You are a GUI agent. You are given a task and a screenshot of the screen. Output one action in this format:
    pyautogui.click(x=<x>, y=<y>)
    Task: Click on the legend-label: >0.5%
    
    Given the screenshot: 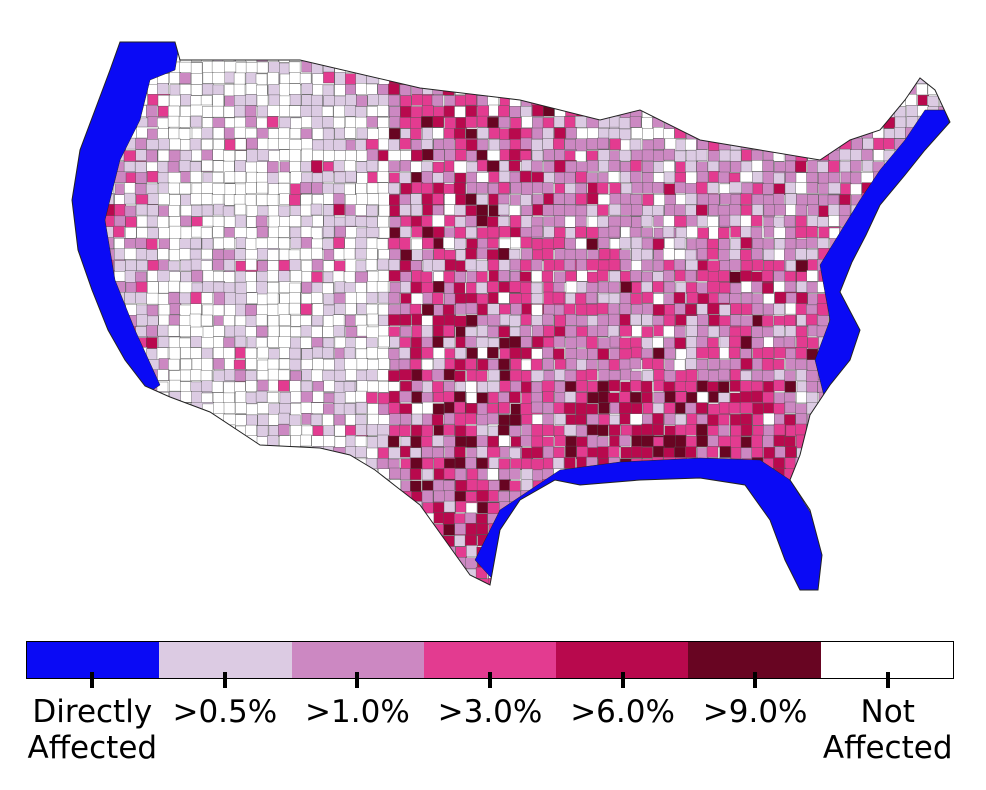 What is the action you would take?
    pyautogui.click(x=225, y=712)
    